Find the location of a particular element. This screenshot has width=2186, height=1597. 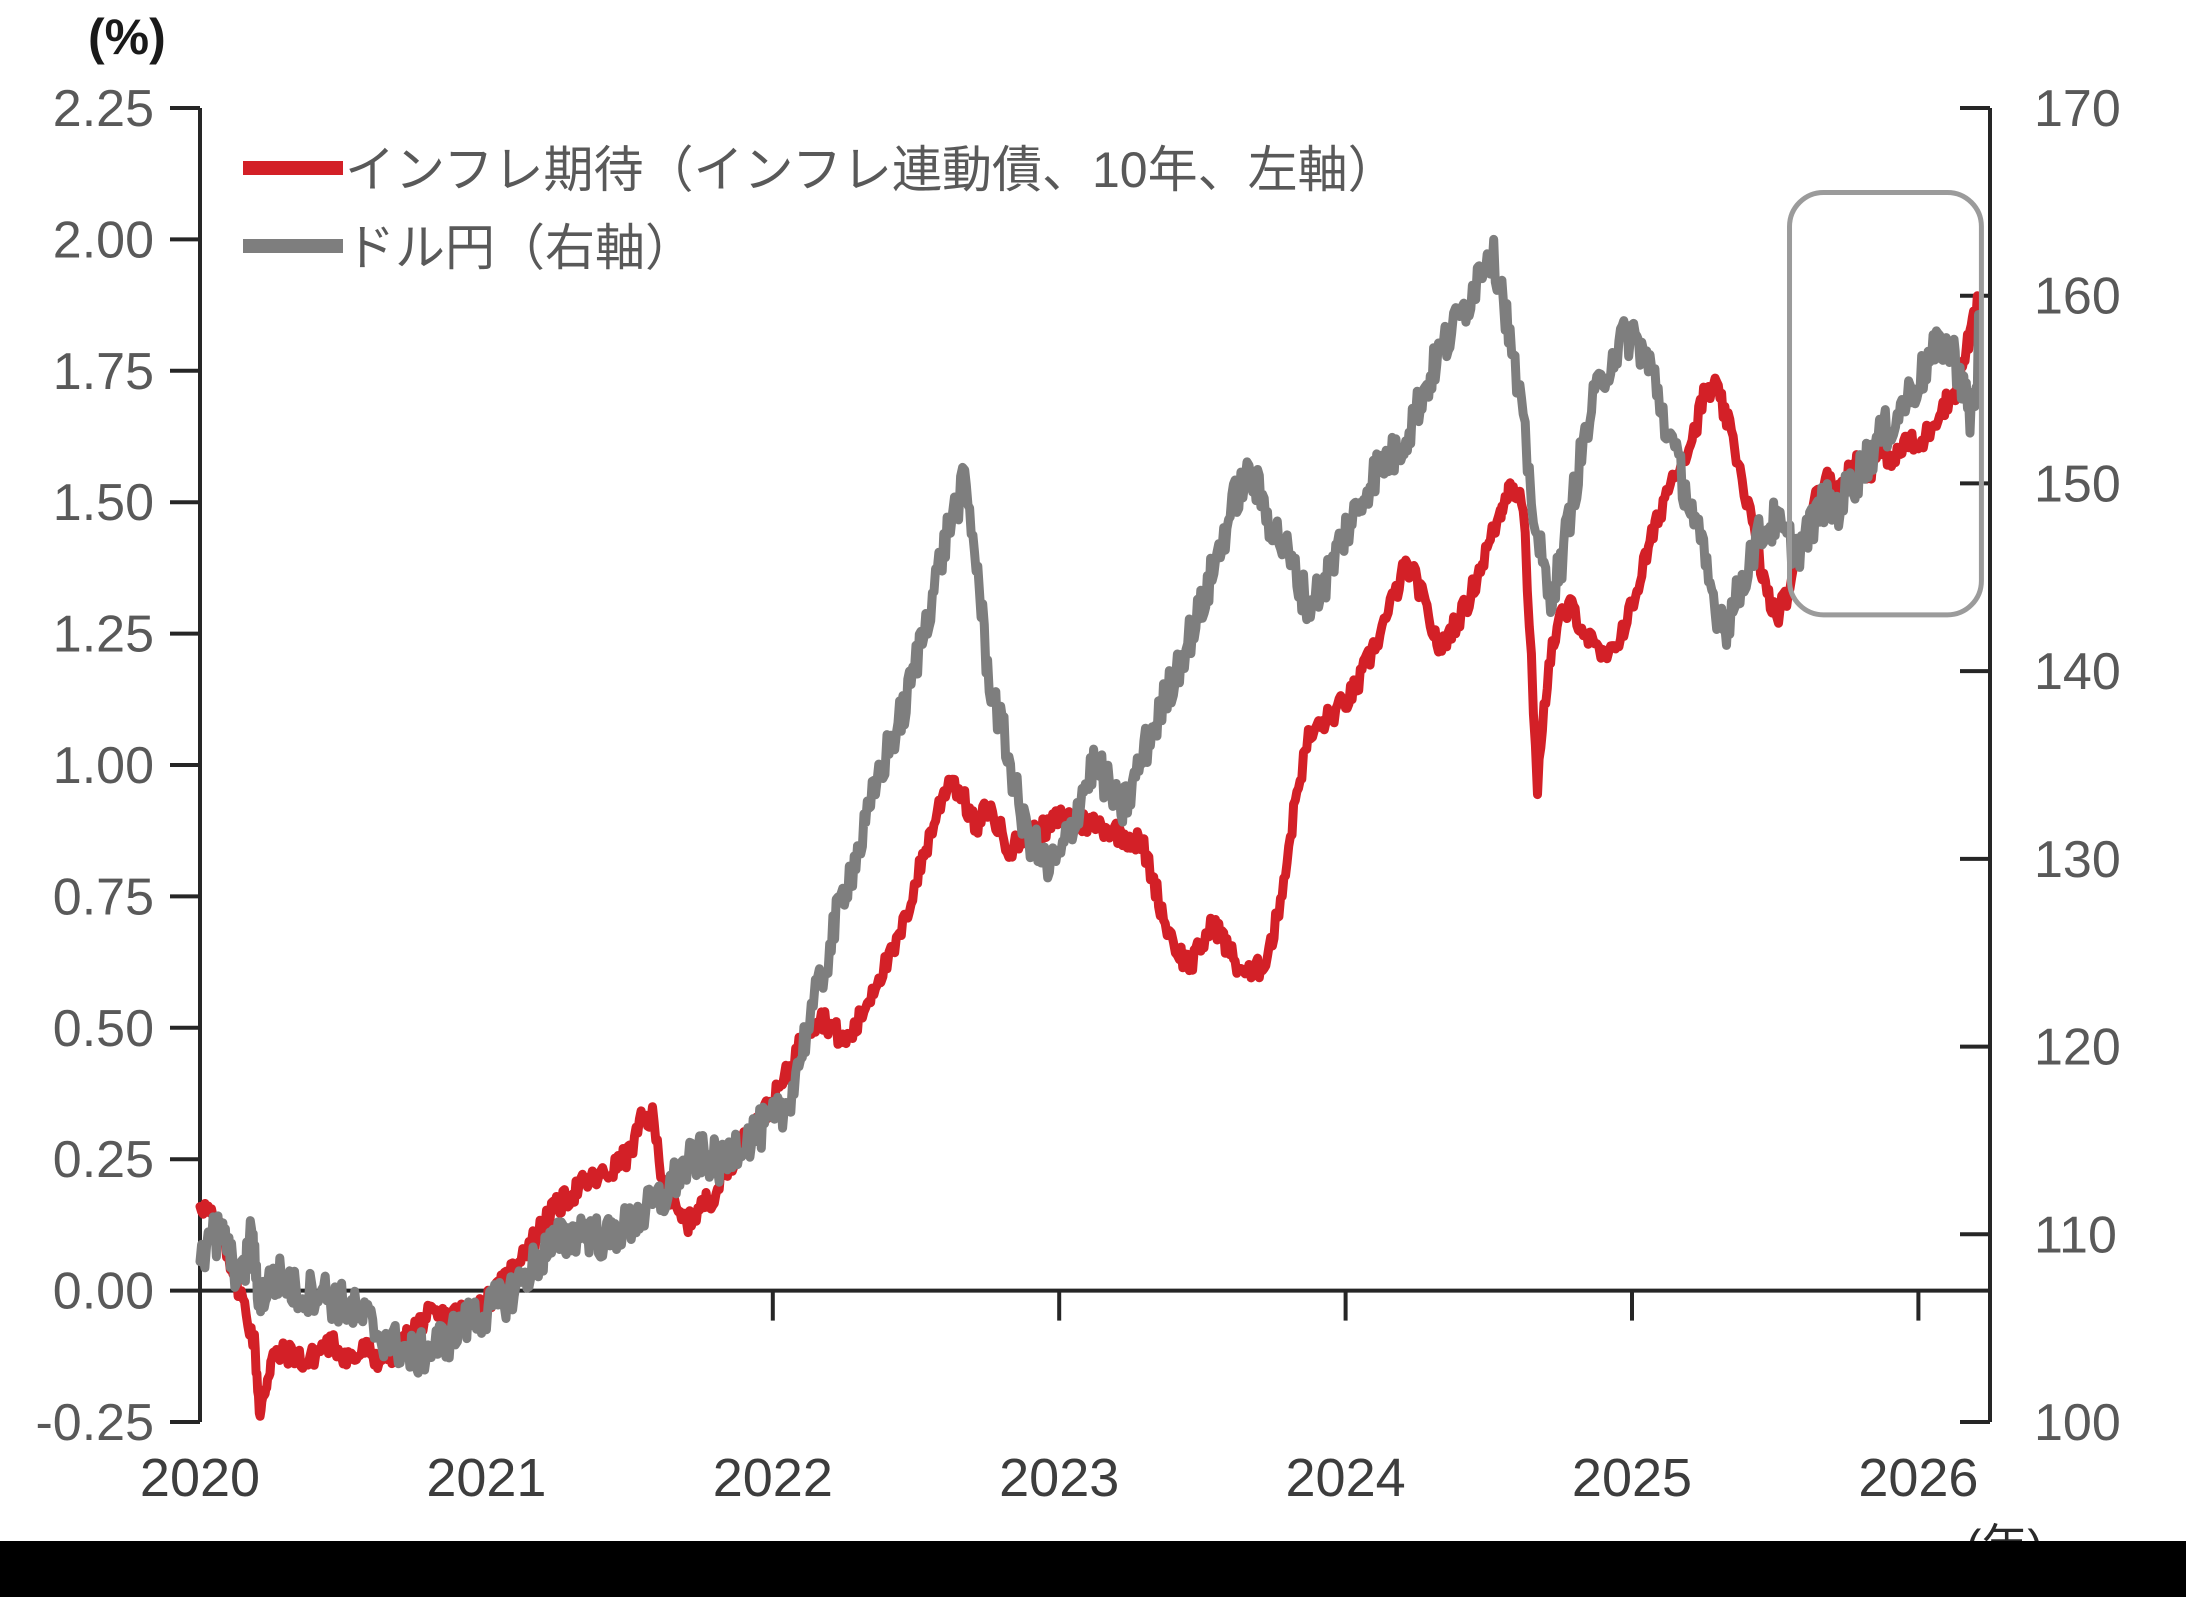

y-left-unit-label: (%) is located at coordinates (127, 37).